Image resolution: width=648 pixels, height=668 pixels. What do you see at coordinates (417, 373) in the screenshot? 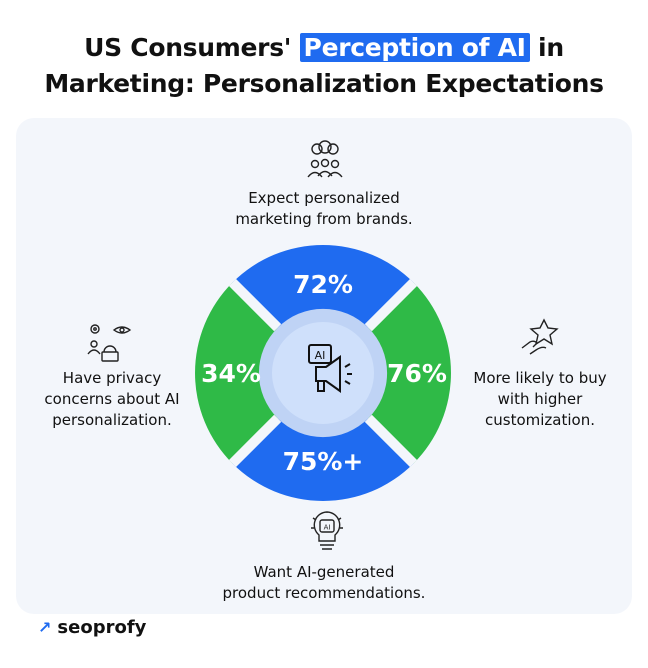
I see `right-segment-value: 76%` at bounding box center [417, 373].